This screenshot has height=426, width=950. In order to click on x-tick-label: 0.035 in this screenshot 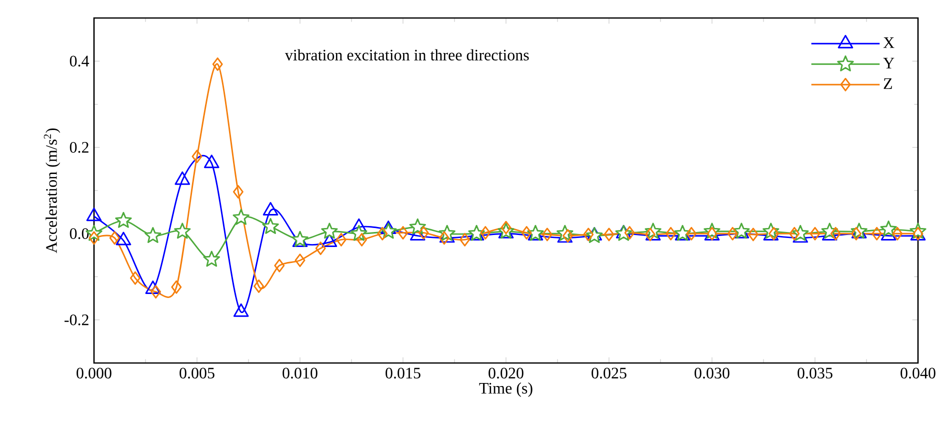, I will do `click(815, 373)`.